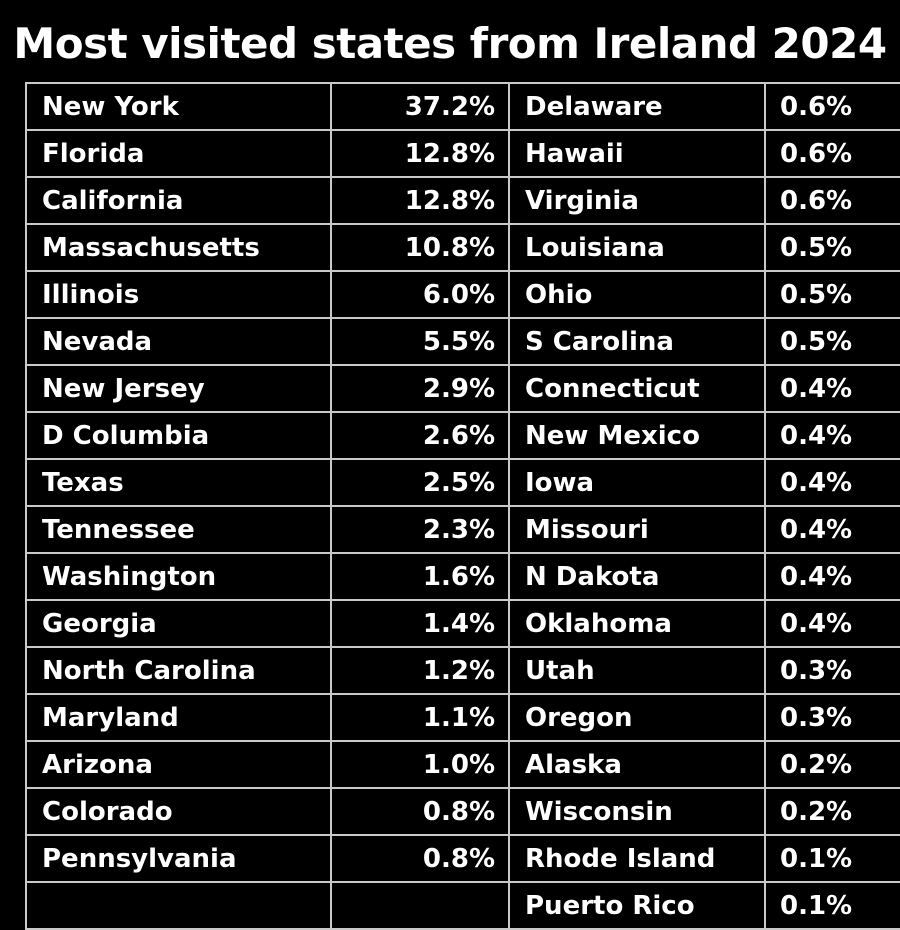 This screenshot has height=930, width=900. I want to click on table-row: Illinois 6.0% Ohio 0.5%, so click(462, 294).